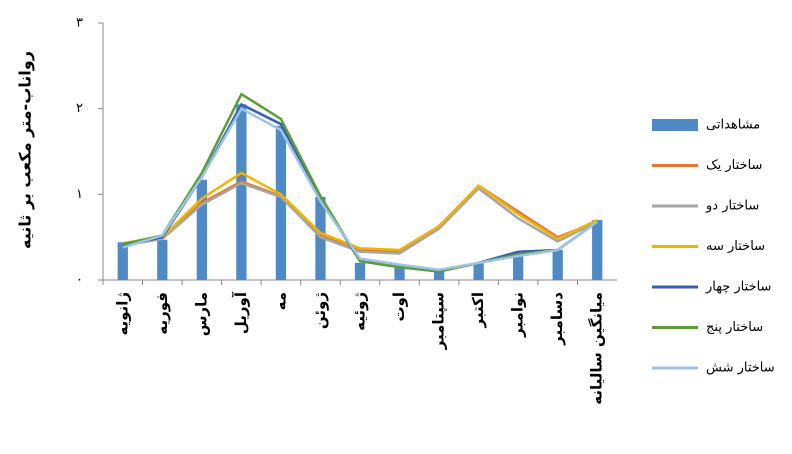  What do you see at coordinates (740, 368) in the screenshot?
I see `legend-label: ساختار شش` at bounding box center [740, 368].